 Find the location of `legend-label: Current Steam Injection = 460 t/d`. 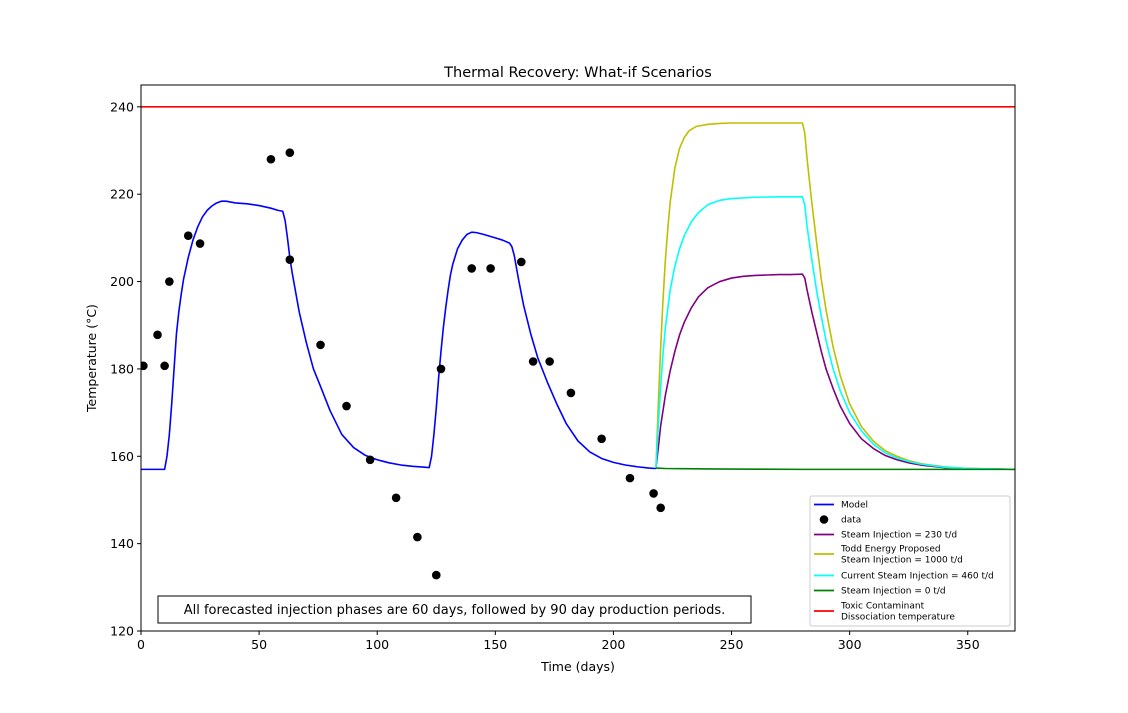

legend-label: Current Steam Injection = 460 t/d is located at coordinates (917, 577).